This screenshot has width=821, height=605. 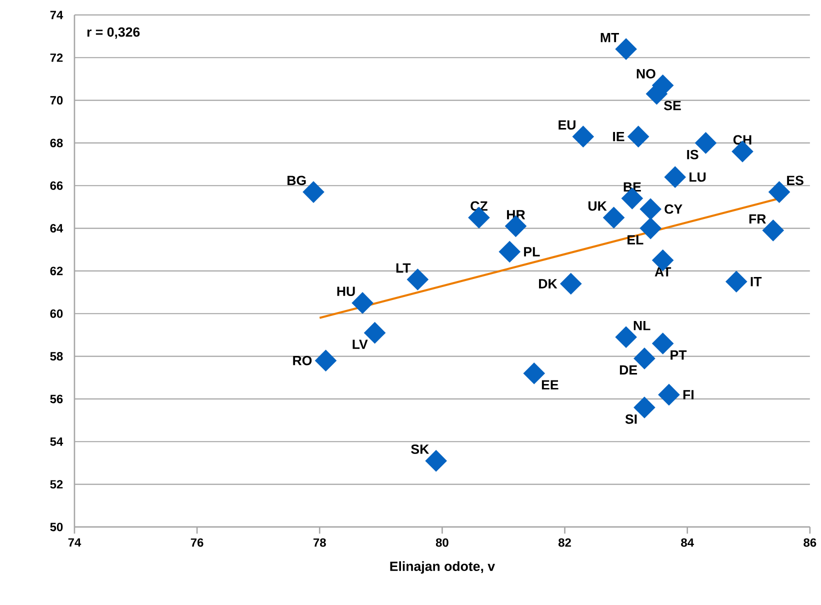 What do you see at coordinates (618, 136) in the screenshot?
I see `annotation: IE` at bounding box center [618, 136].